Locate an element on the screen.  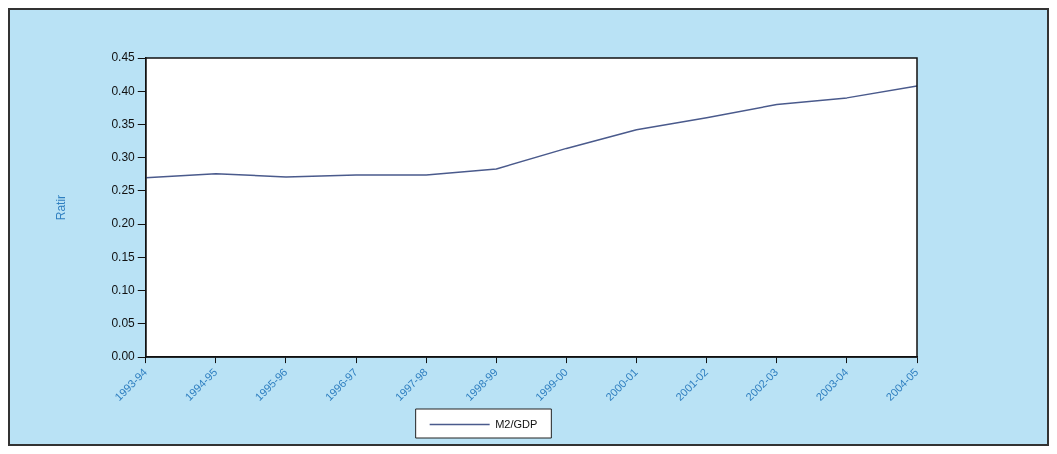
y-tick-label: 0.40 is located at coordinates (123, 90).